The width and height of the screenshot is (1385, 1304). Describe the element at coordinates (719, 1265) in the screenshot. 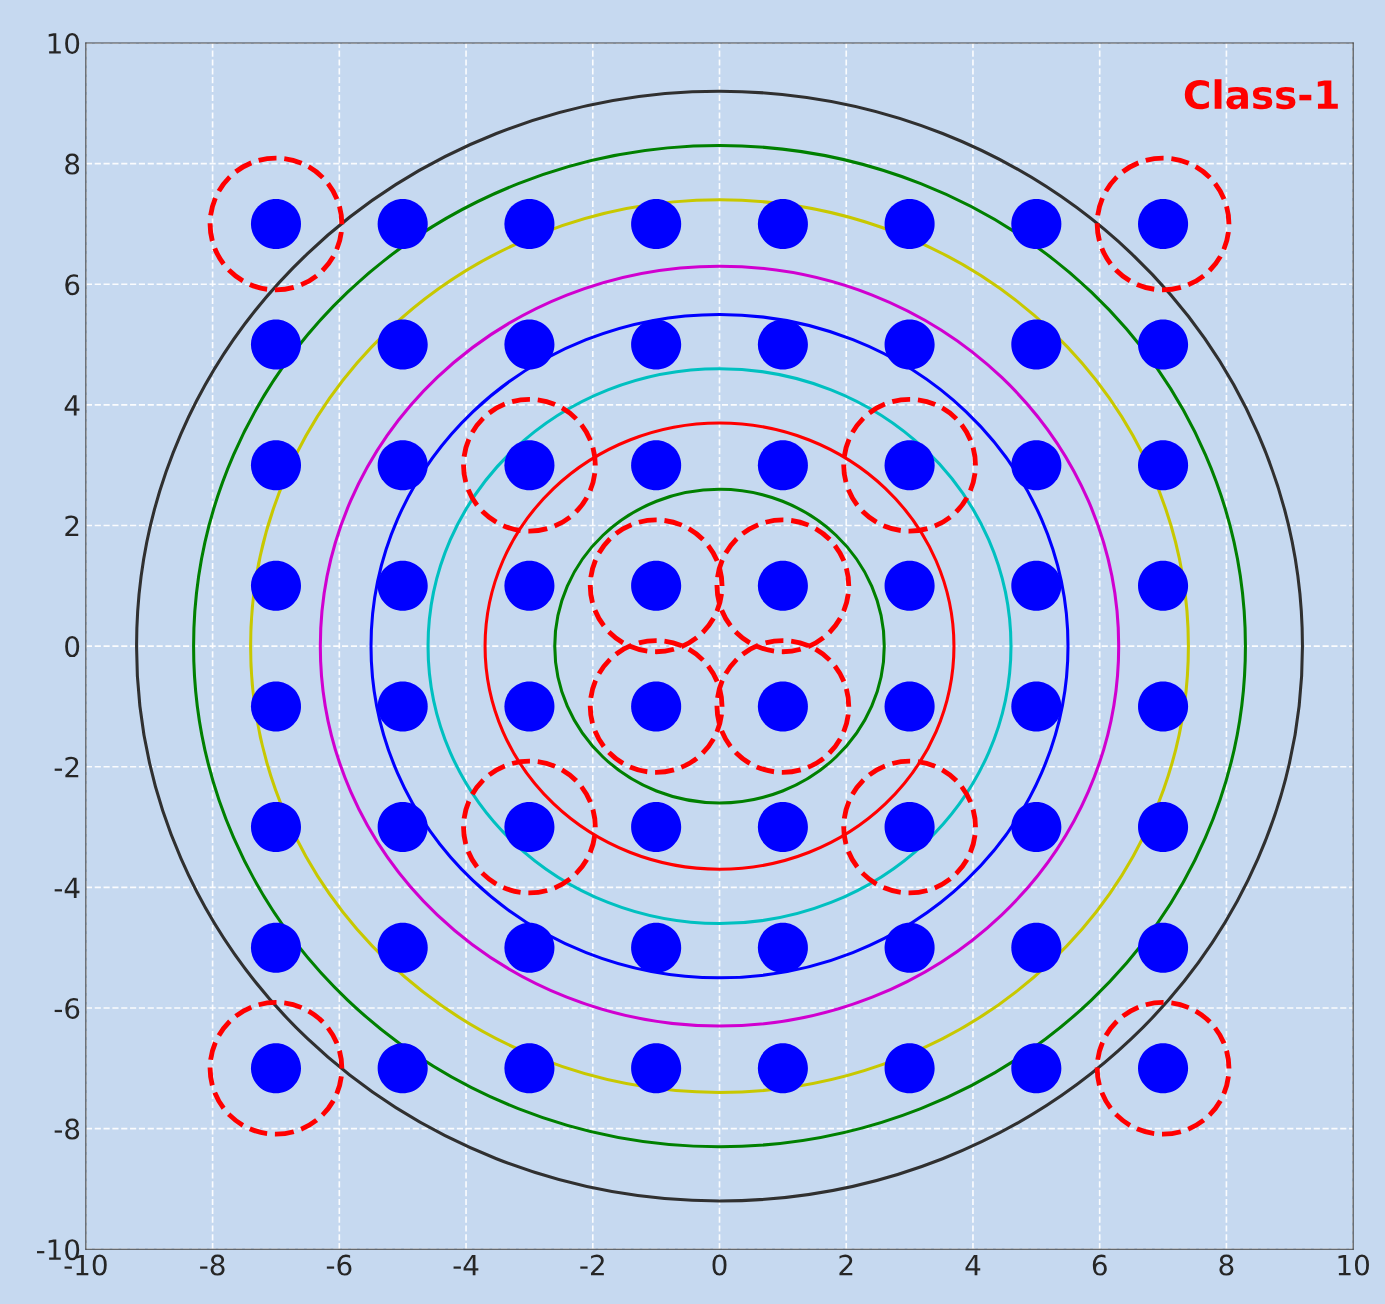

I see `x-tick-label: 0` at that location.